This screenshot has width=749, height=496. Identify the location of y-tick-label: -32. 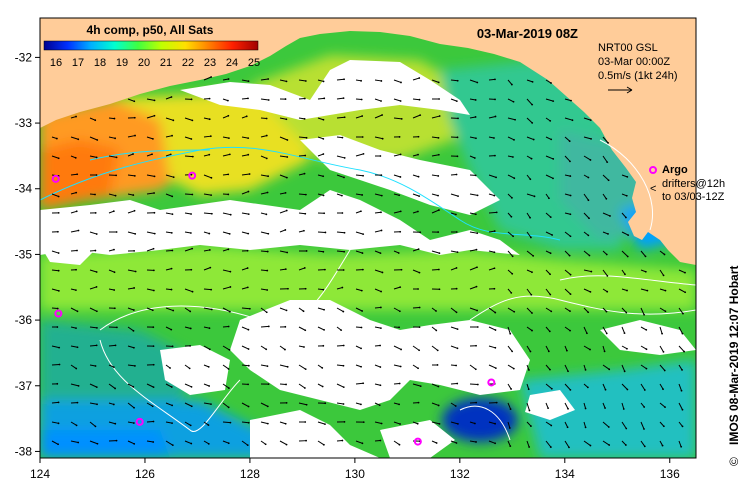
(24, 57).